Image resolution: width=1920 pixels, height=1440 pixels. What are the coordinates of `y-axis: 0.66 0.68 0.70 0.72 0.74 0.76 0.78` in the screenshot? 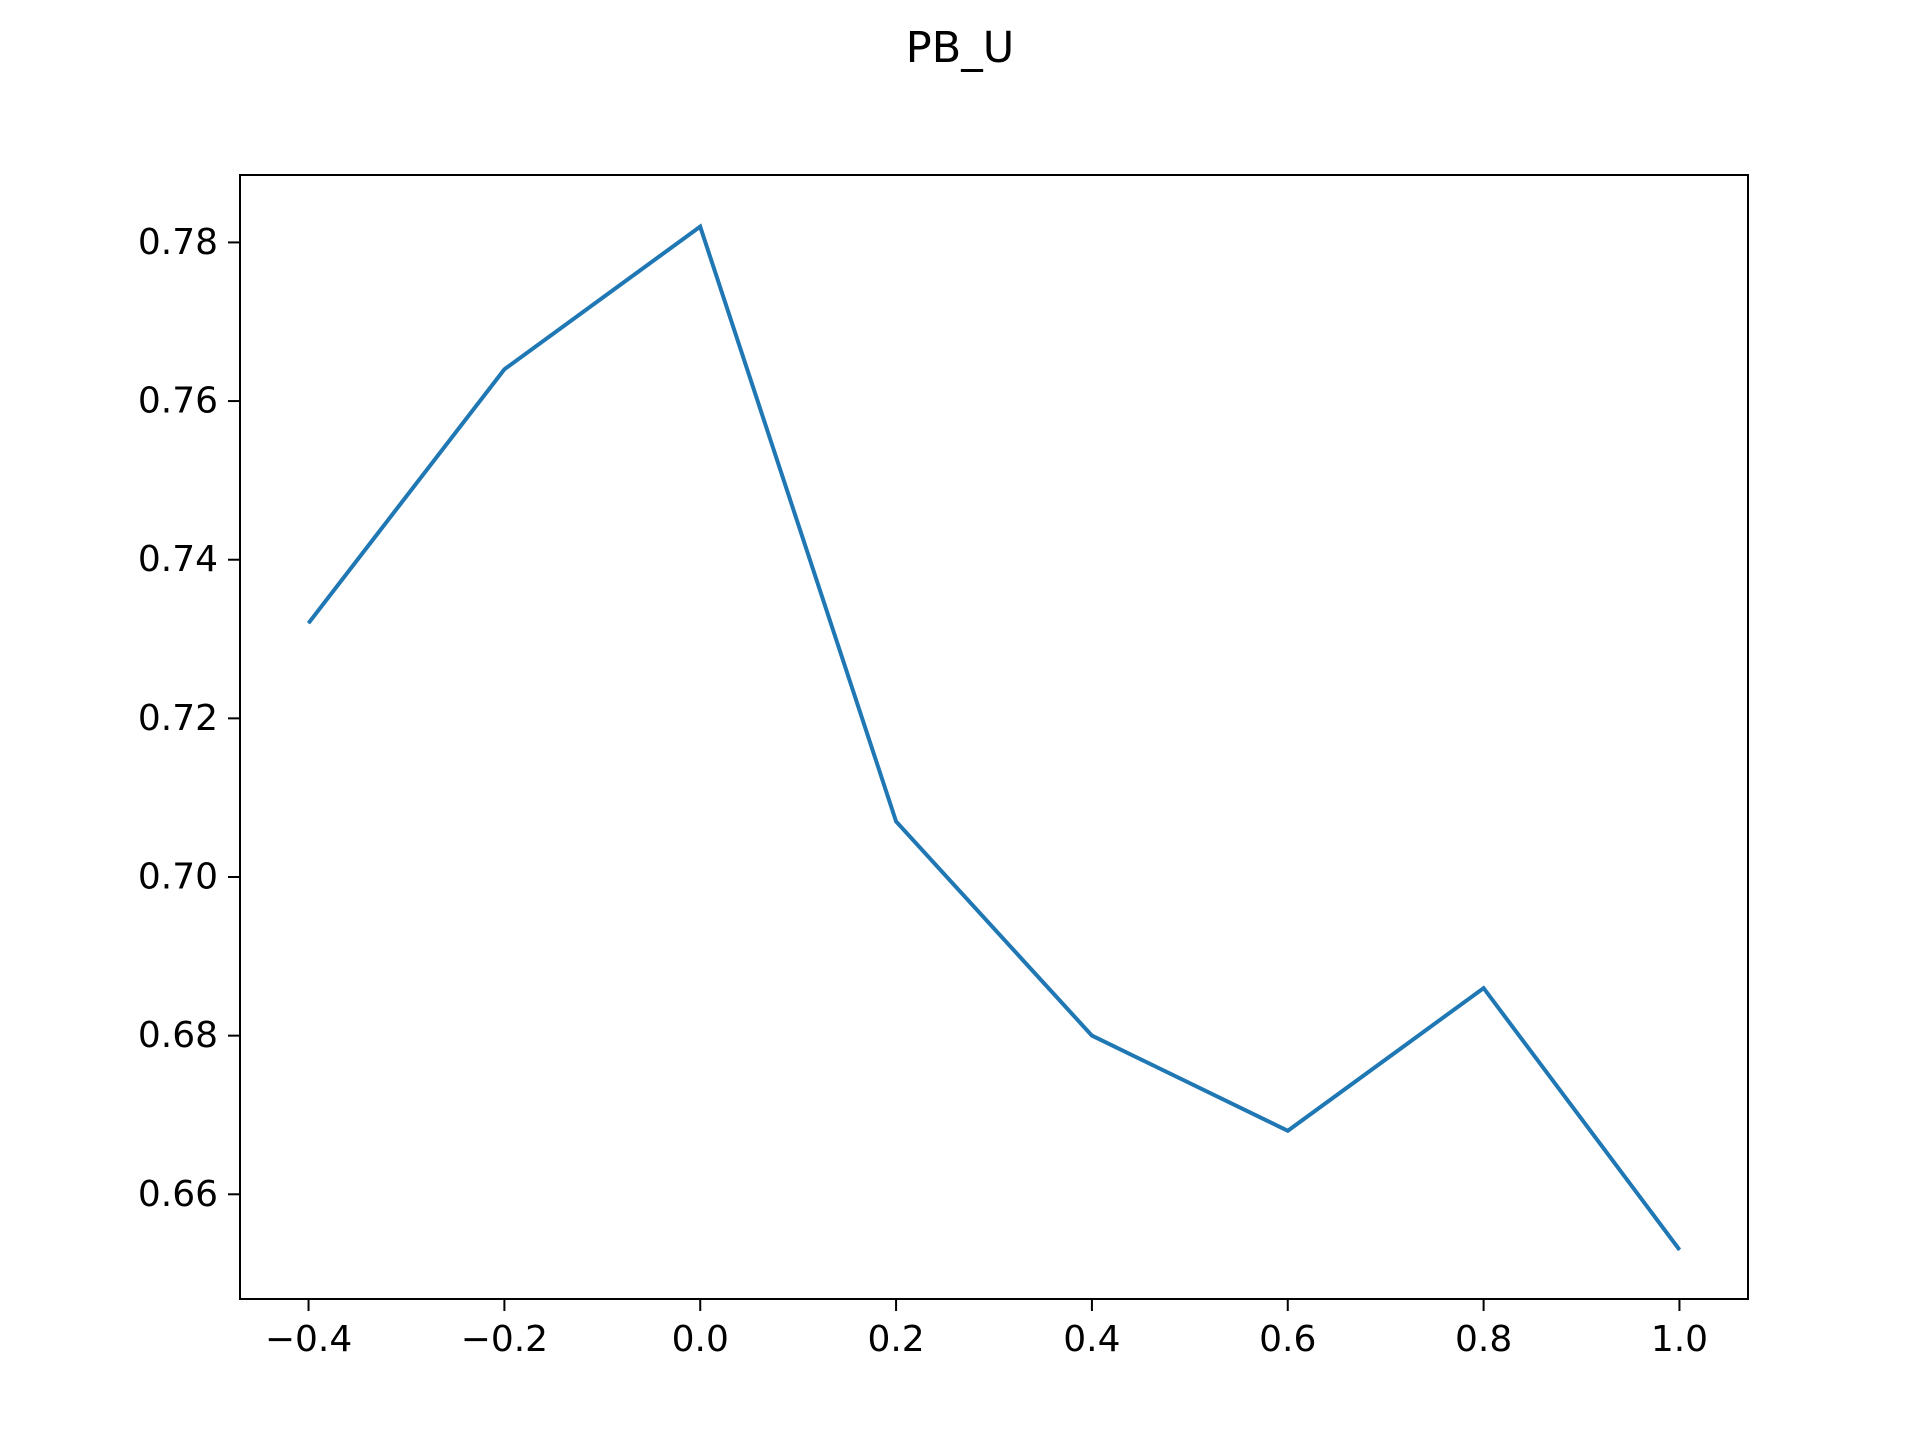 It's located at (189, 718).